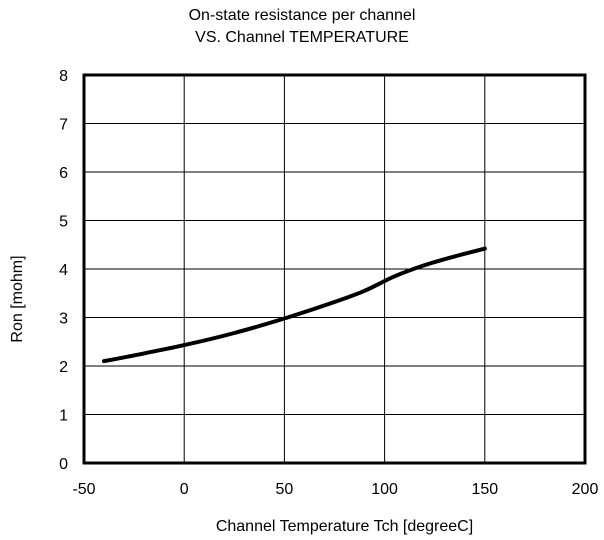 This screenshot has height=540, width=604. What do you see at coordinates (63, 464) in the screenshot?
I see `y-tick-label: 0` at bounding box center [63, 464].